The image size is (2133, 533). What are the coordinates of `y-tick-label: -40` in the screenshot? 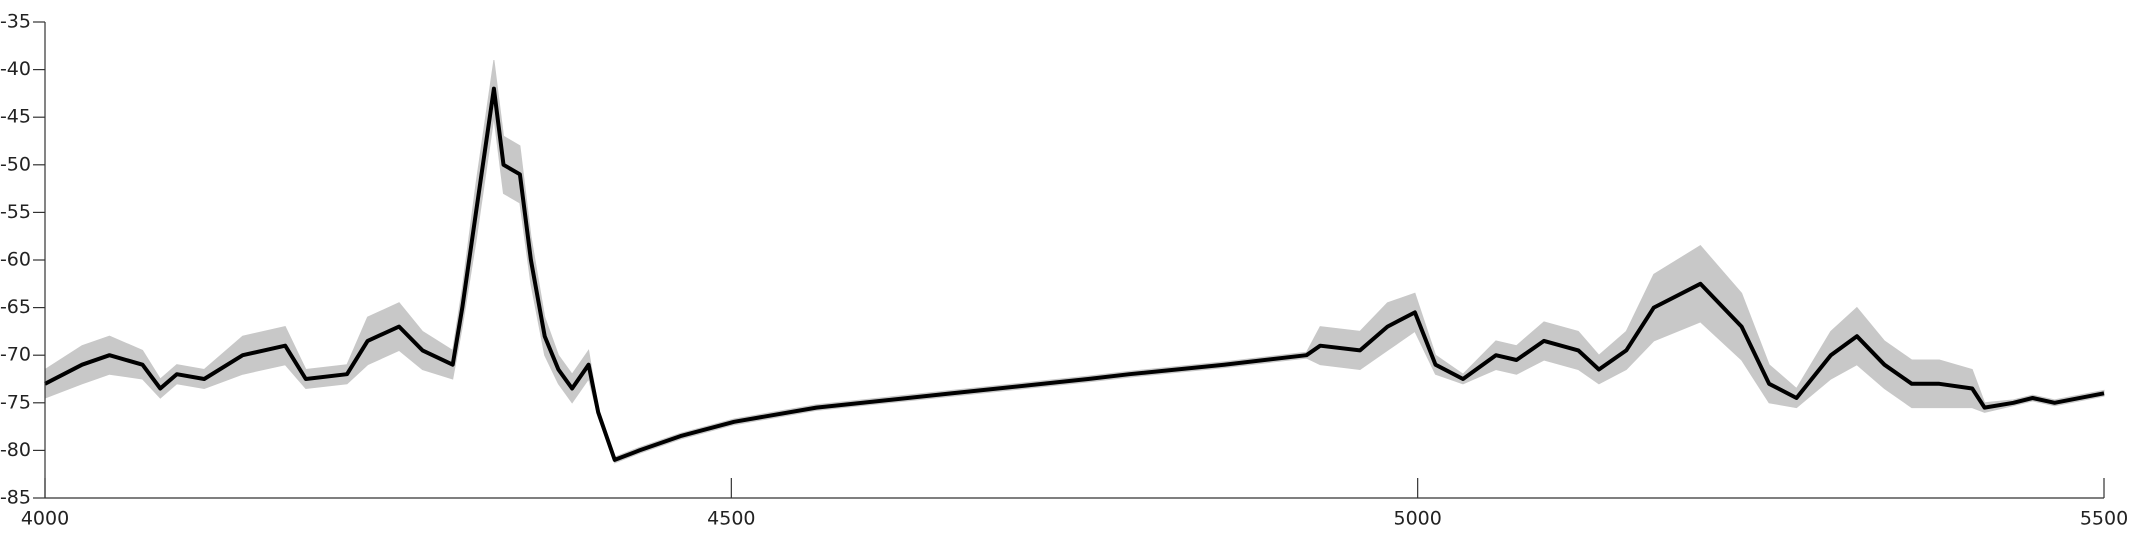 It's located at (15, 69).